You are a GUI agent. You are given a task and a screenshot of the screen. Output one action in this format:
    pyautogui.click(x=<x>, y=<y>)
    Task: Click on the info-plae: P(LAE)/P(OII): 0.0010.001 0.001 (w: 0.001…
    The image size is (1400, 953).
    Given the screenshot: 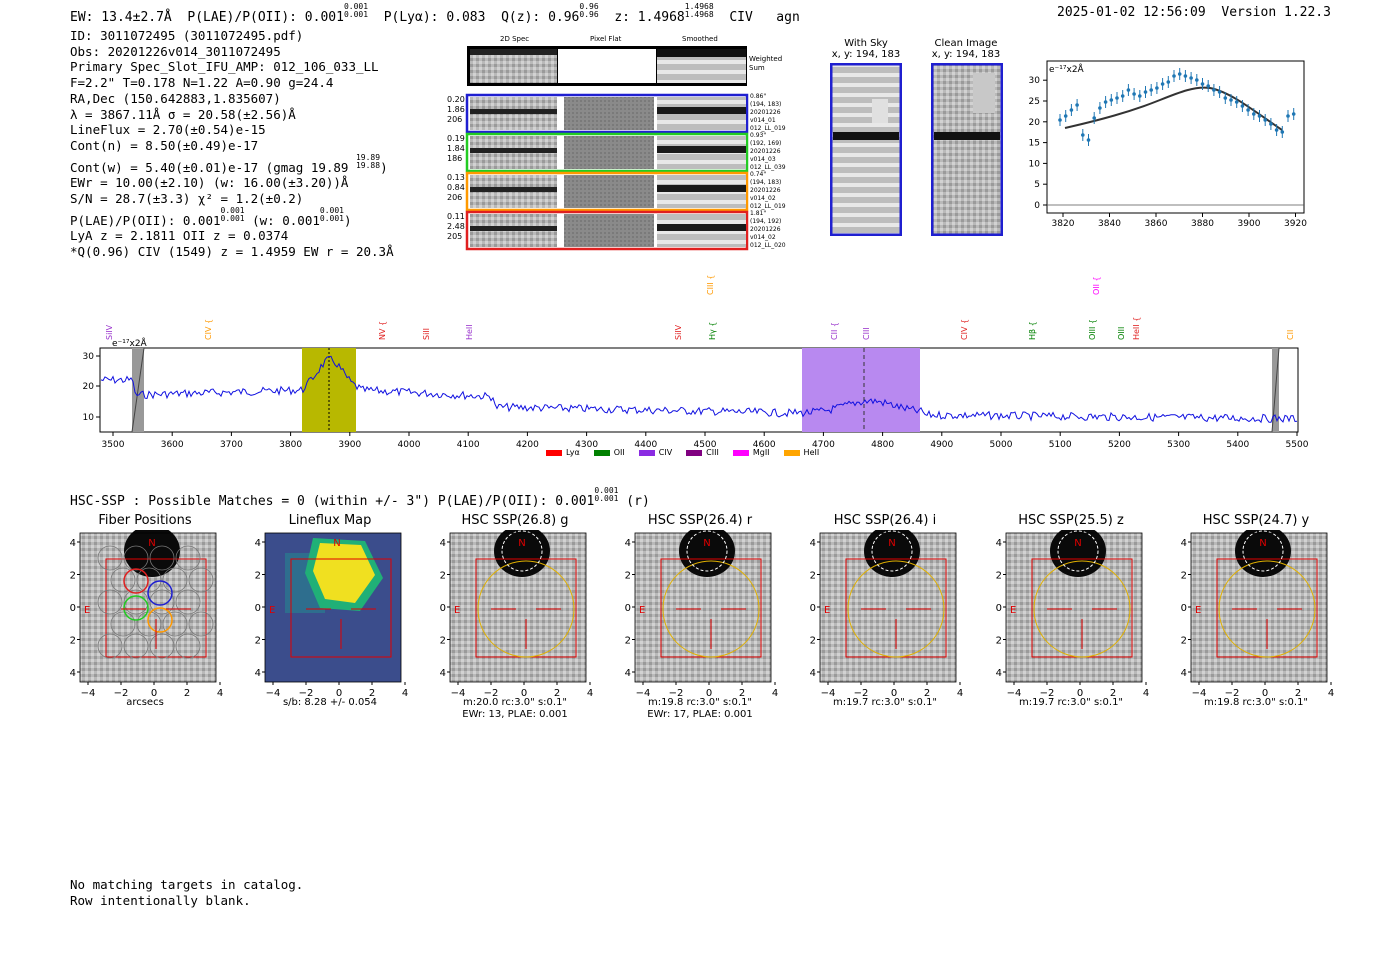 What is the action you would take?
    pyautogui.click(x=232, y=217)
    